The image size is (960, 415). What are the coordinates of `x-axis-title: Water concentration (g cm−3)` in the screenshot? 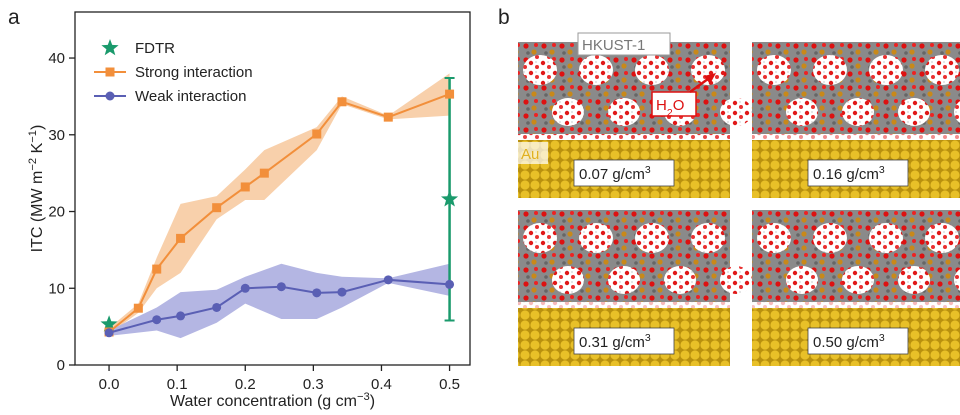 It's located at (272, 400).